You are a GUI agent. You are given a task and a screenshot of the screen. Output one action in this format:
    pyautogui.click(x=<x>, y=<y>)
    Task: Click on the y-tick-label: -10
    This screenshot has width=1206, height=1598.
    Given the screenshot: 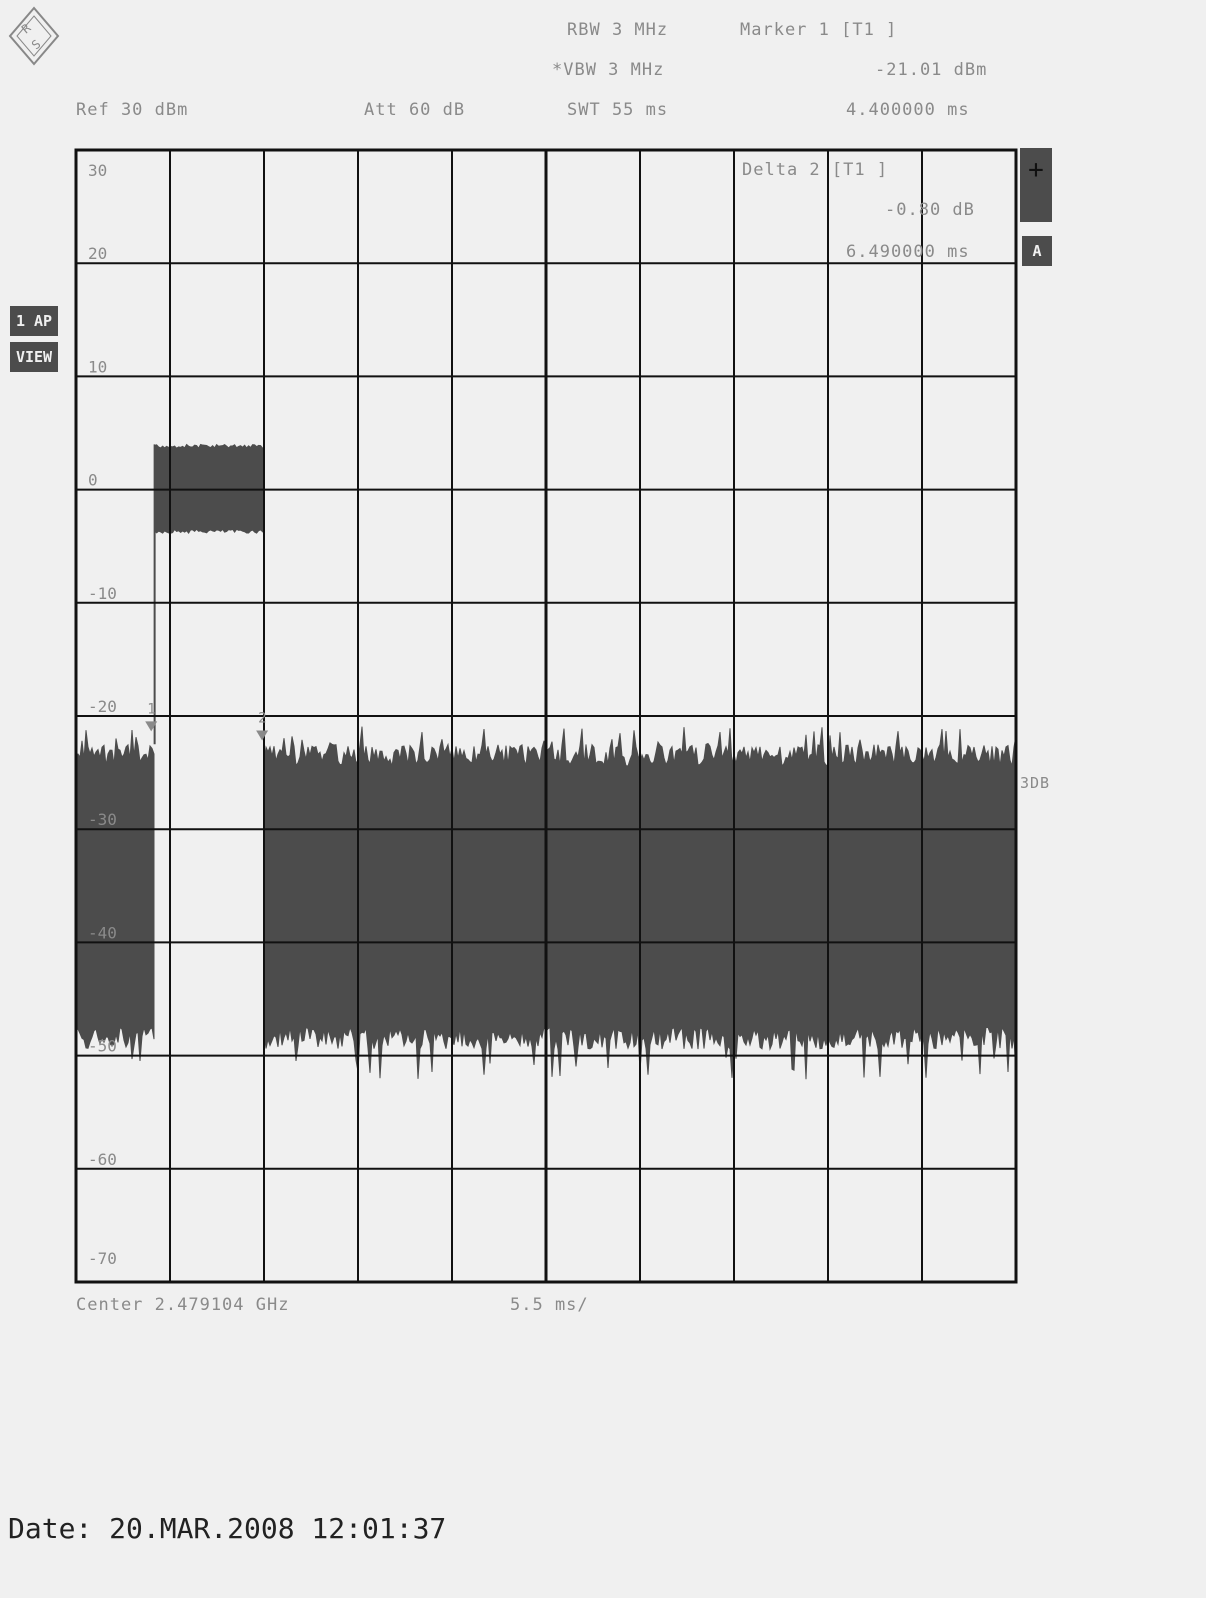 What is the action you would take?
    pyautogui.click(x=102, y=593)
    